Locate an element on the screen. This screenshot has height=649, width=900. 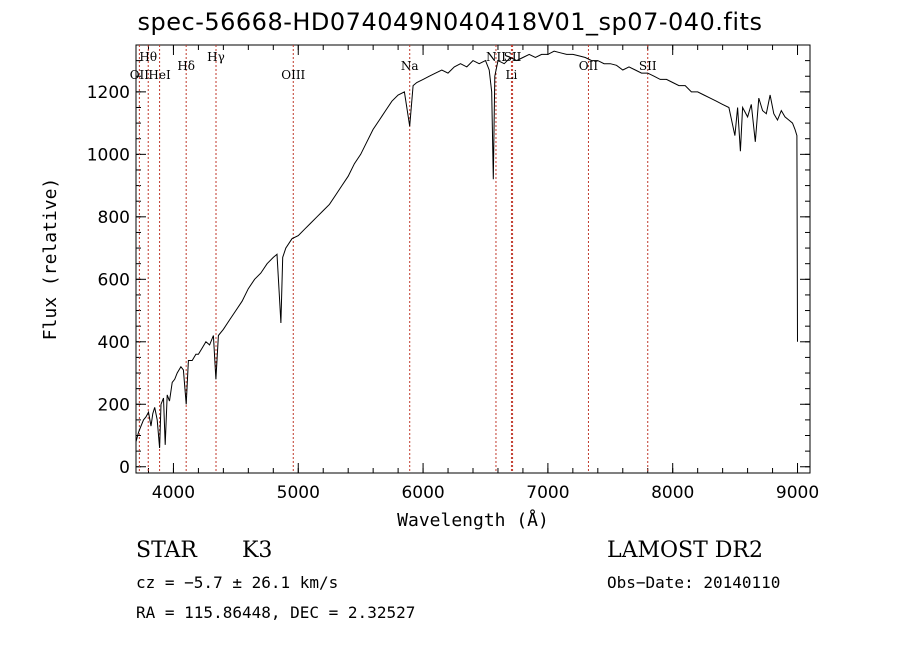
y-tick-label: 800 is located at coordinates (114, 218).